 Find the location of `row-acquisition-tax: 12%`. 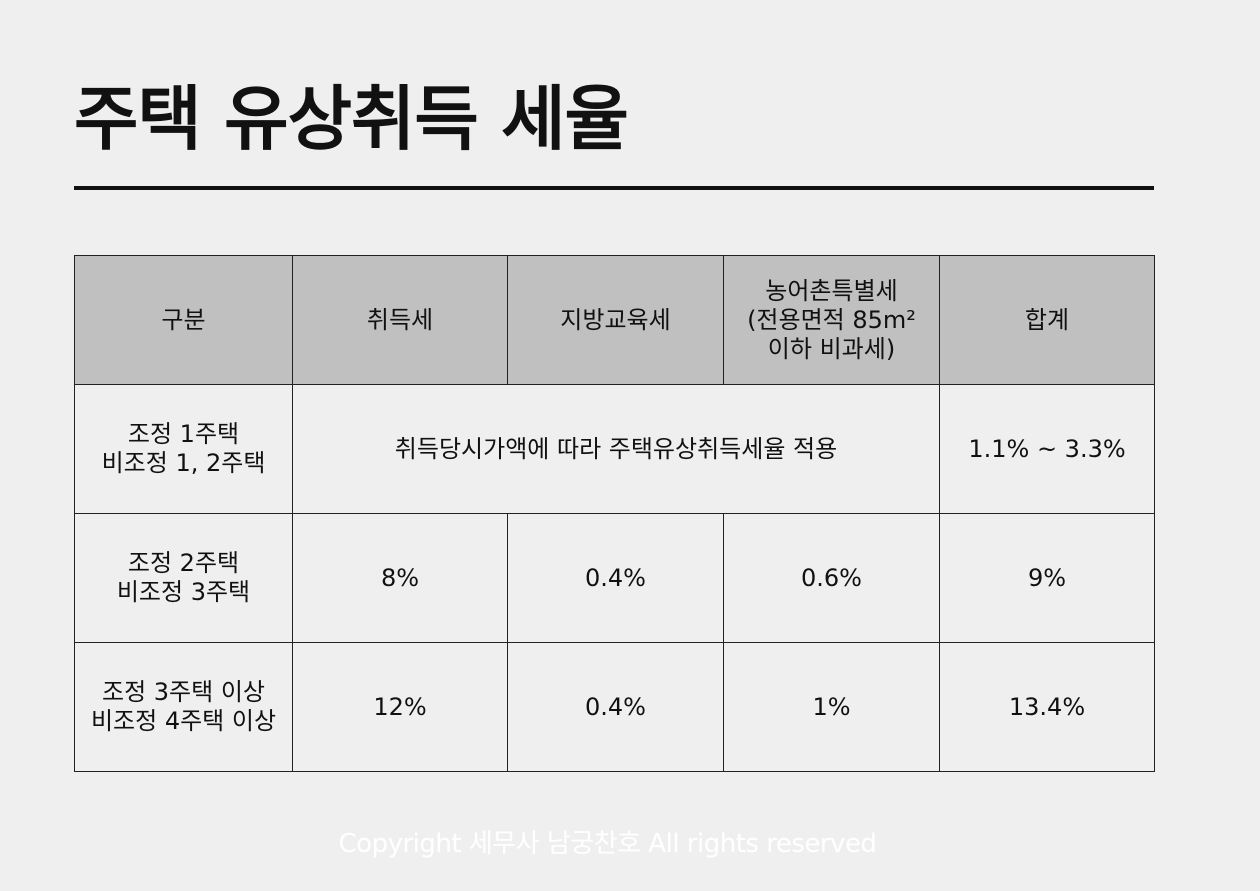

row-acquisition-tax: 12% is located at coordinates (400, 707).